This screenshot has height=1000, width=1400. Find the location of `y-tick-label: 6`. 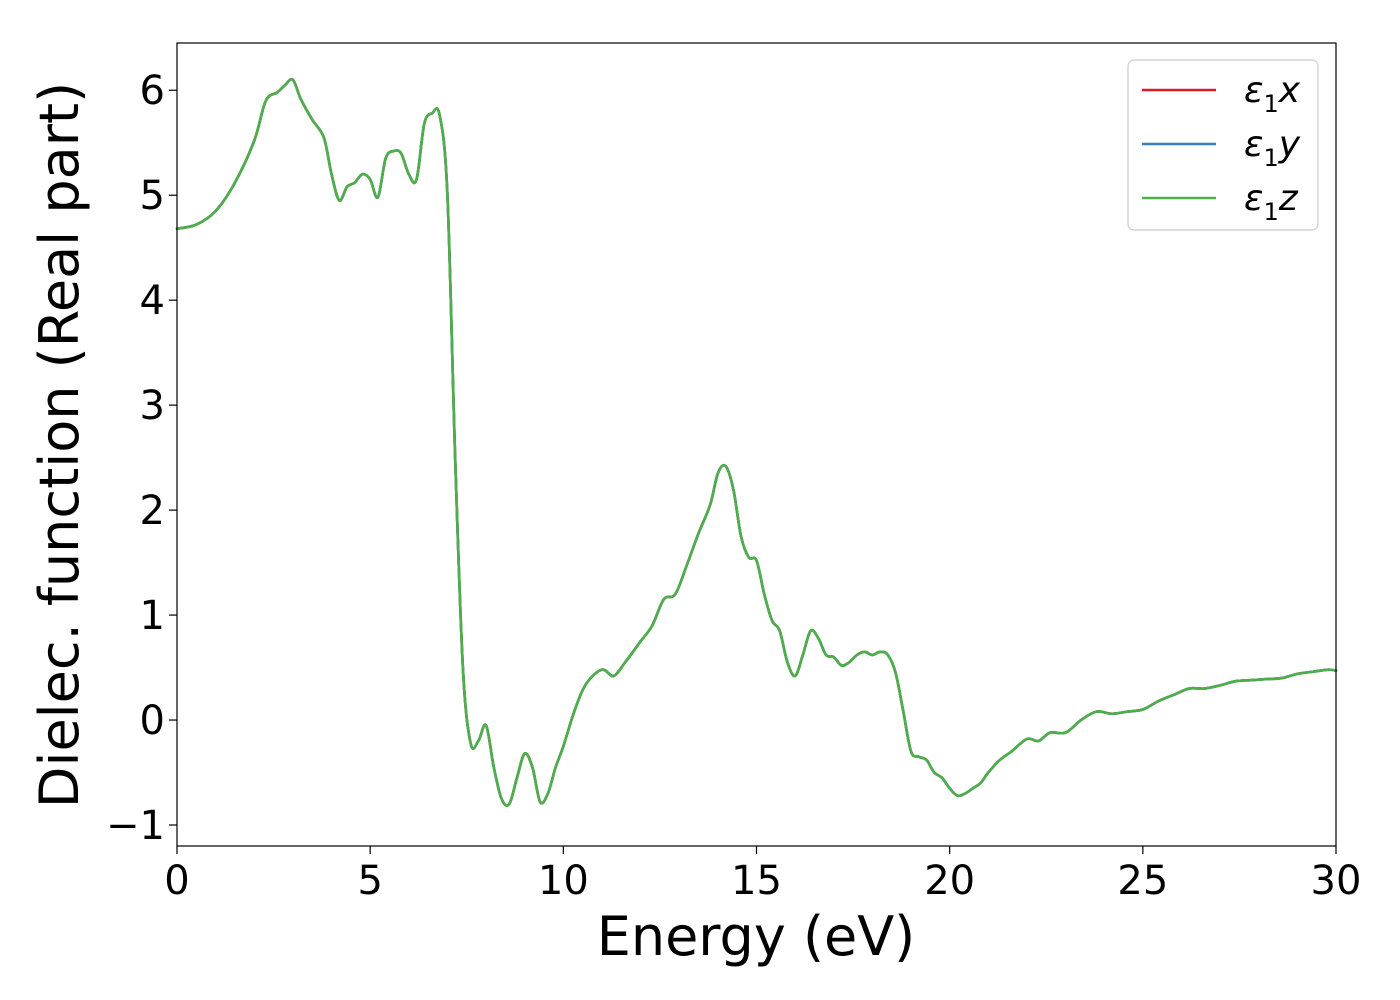

y-tick-label: 6 is located at coordinates (152, 91).